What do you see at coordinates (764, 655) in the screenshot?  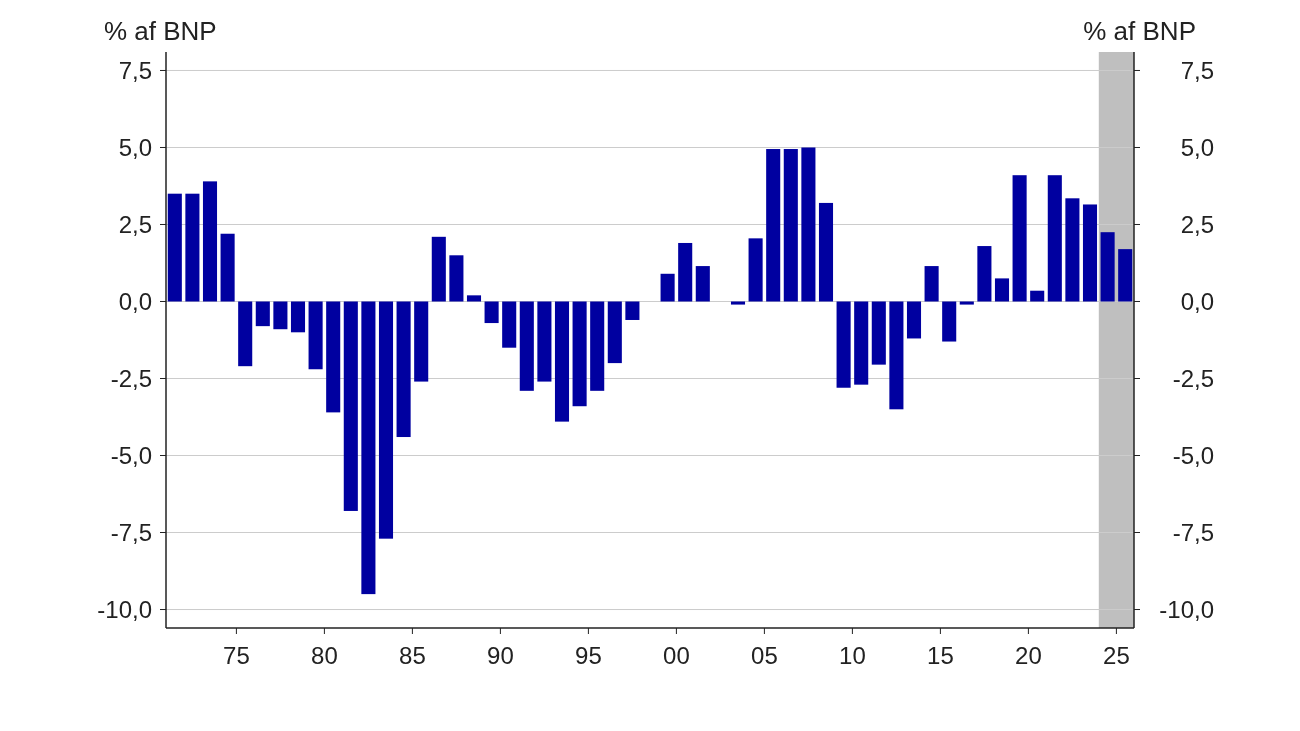 I see `x-tick-label: 05` at bounding box center [764, 655].